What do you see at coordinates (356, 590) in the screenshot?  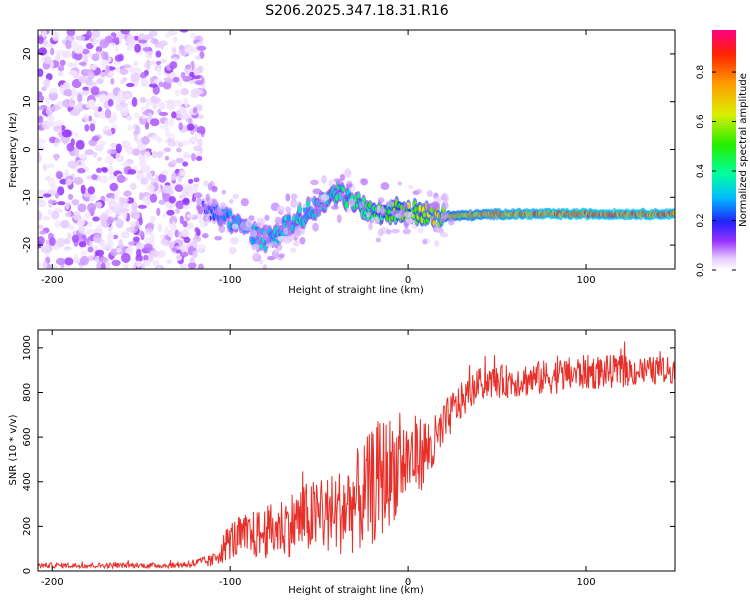 I see `snr-x-label: Height of straight line (km)` at bounding box center [356, 590].